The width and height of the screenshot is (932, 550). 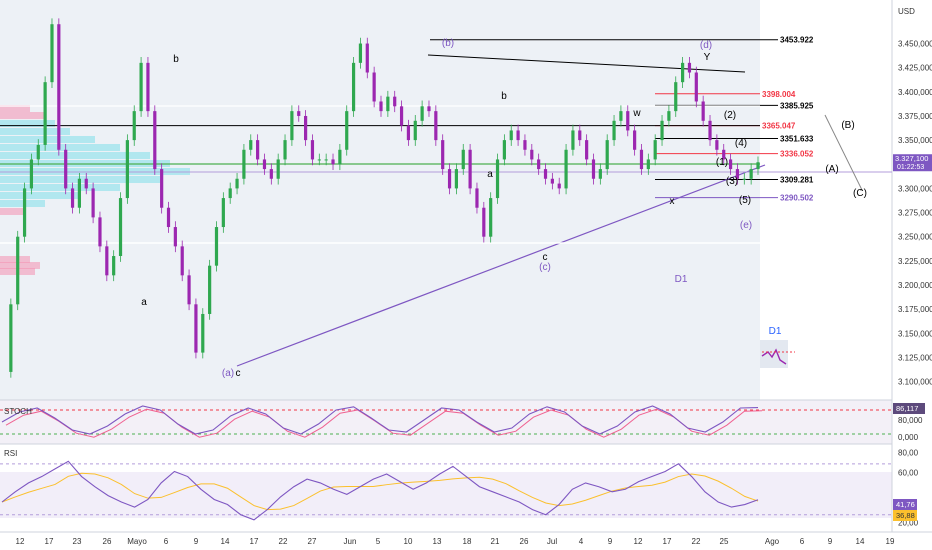 I want to click on level-label: 3336.052, so click(x=797, y=154).